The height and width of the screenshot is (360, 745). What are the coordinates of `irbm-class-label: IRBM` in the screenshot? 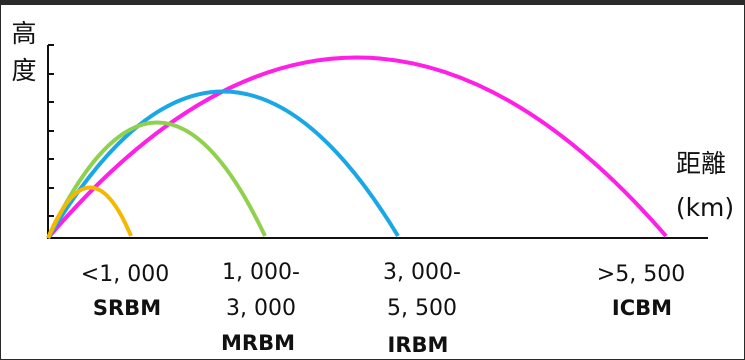 It's located at (418, 345).